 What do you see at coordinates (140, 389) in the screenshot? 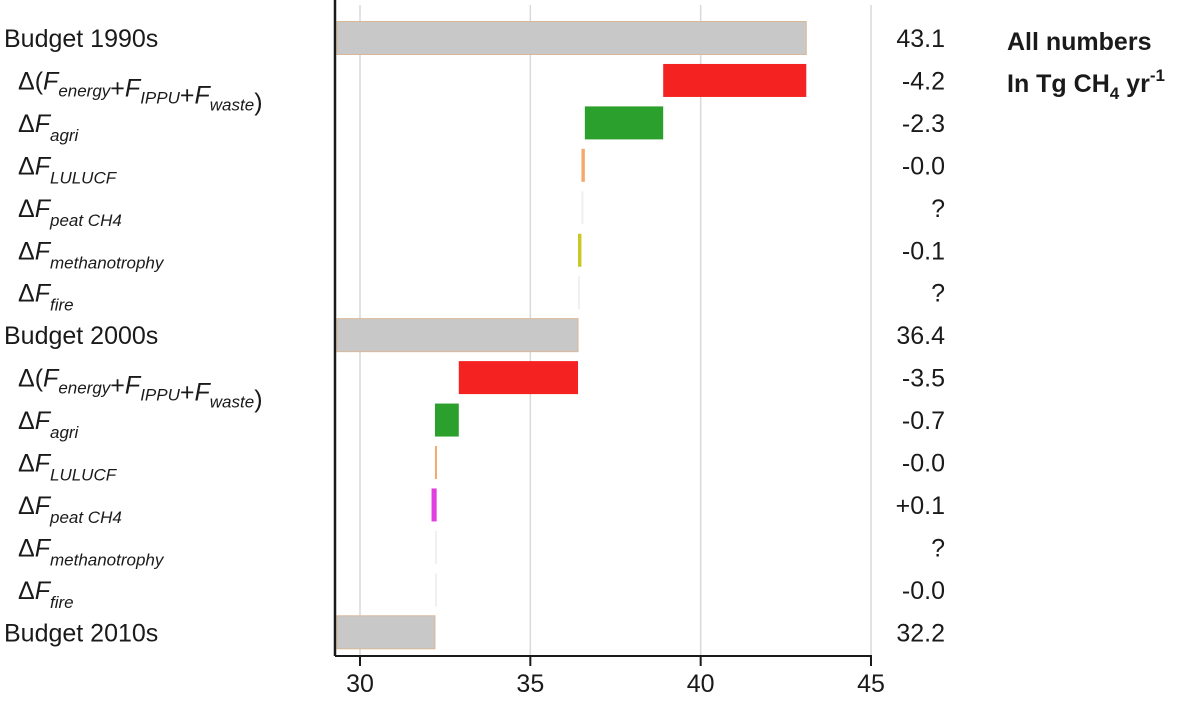
I see `row-label-8: Δ(Fenergy+FIPPU+Fwaste)` at bounding box center [140, 389].